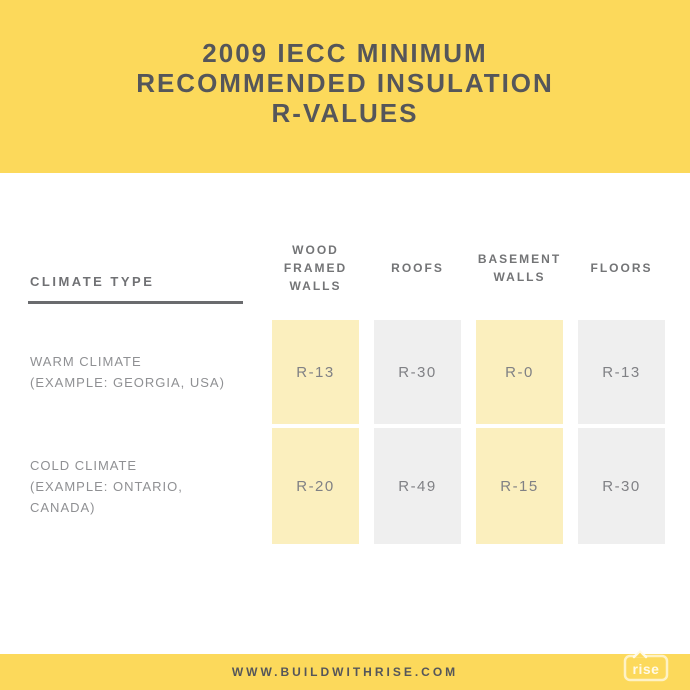 The width and height of the screenshot is (690, 690). Describe the element at coordinates (315, 486) in the screenshot. I see `value-cell-cold-wood-framed-walls: R-20` at that location.